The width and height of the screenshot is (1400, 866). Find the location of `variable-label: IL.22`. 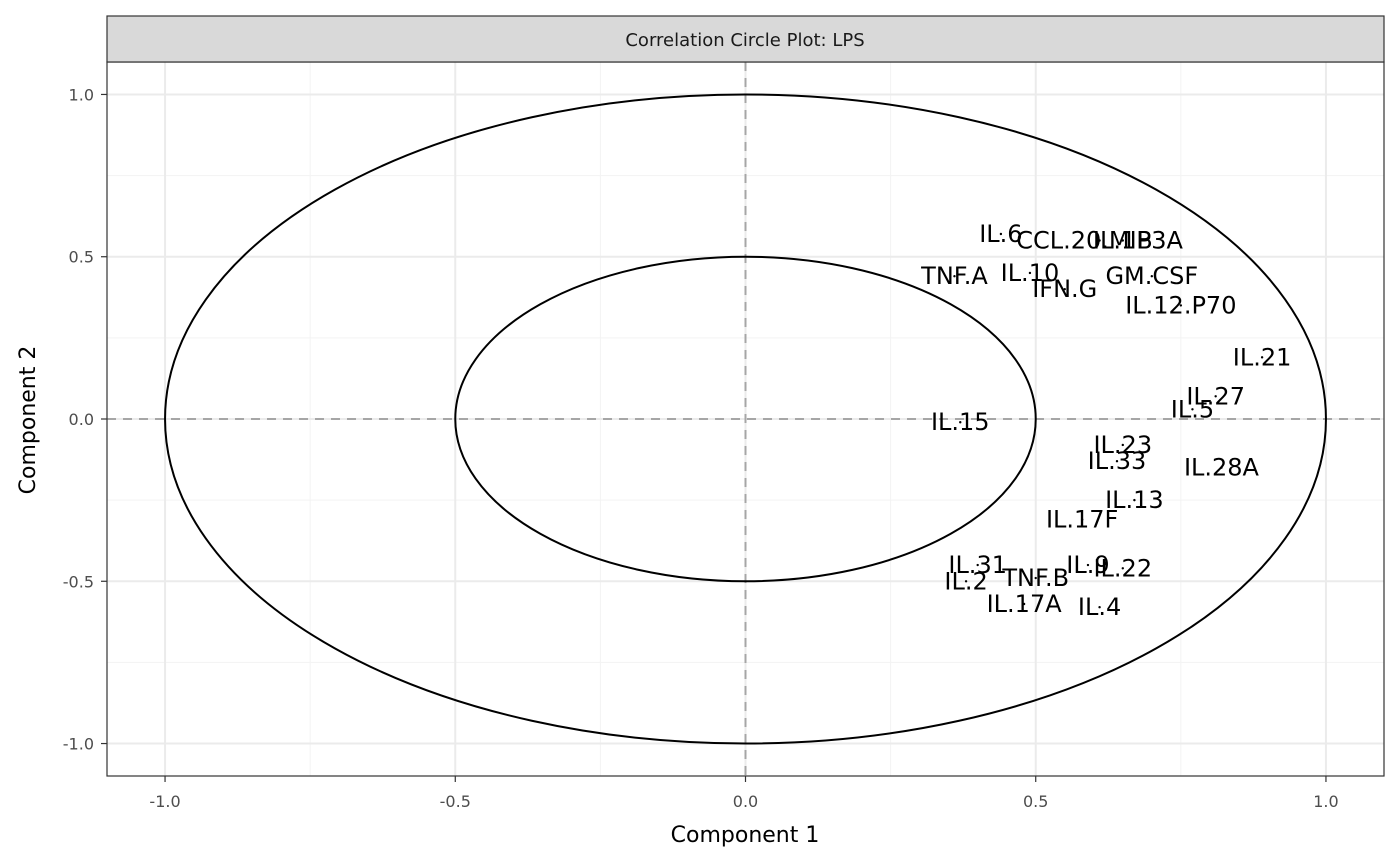

variable-label: IL.22 is located at coordinates (1122, 568).